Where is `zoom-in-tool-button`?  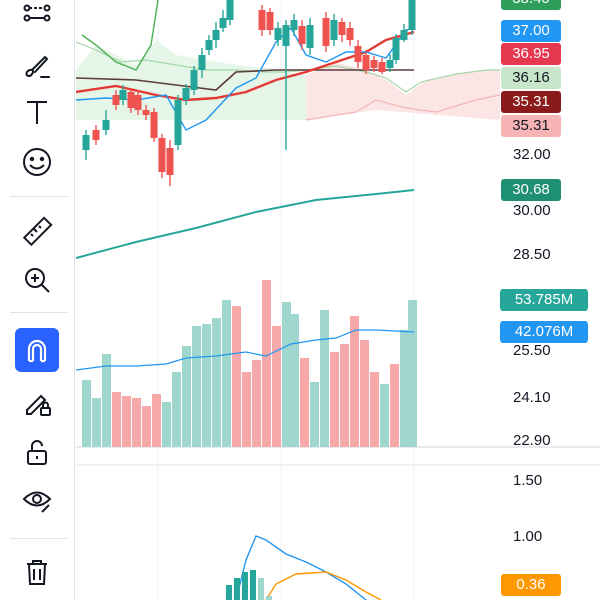
zoom-in-tool-button is located at coordinates (37, 280).